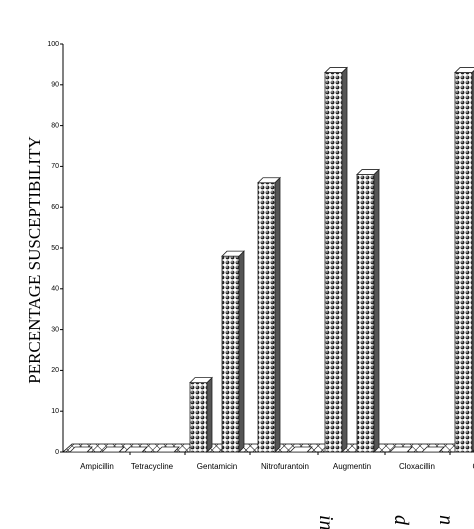 The width and height of the screenshot is (474, 529). I want to click on y-tick-label: 80, so click(55, 125).